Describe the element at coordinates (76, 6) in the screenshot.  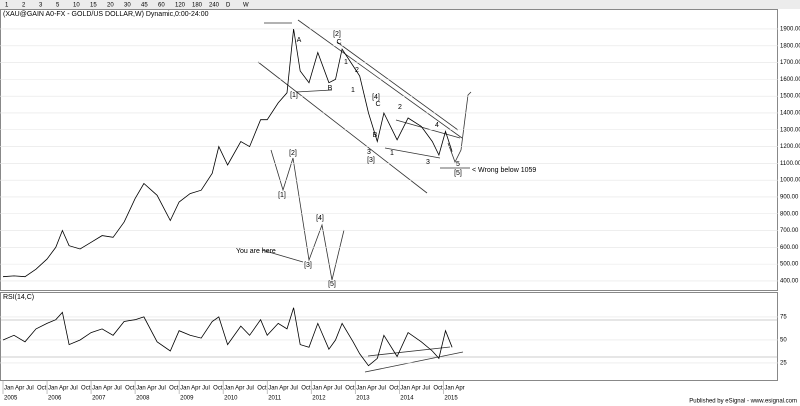
I see `toolbar-button: 10` at that location.